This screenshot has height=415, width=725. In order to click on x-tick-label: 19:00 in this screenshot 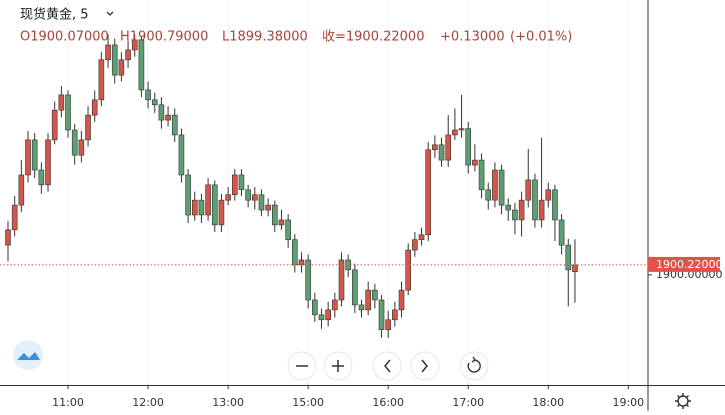, I will do `click(628, 402)`.